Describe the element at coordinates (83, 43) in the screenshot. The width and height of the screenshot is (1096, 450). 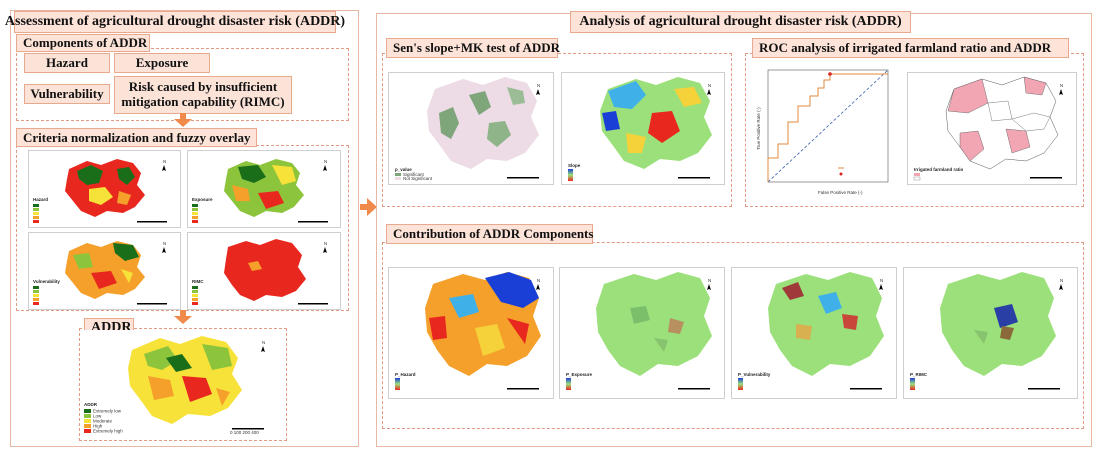
I see `components-title: Components of ADDR` at that location.